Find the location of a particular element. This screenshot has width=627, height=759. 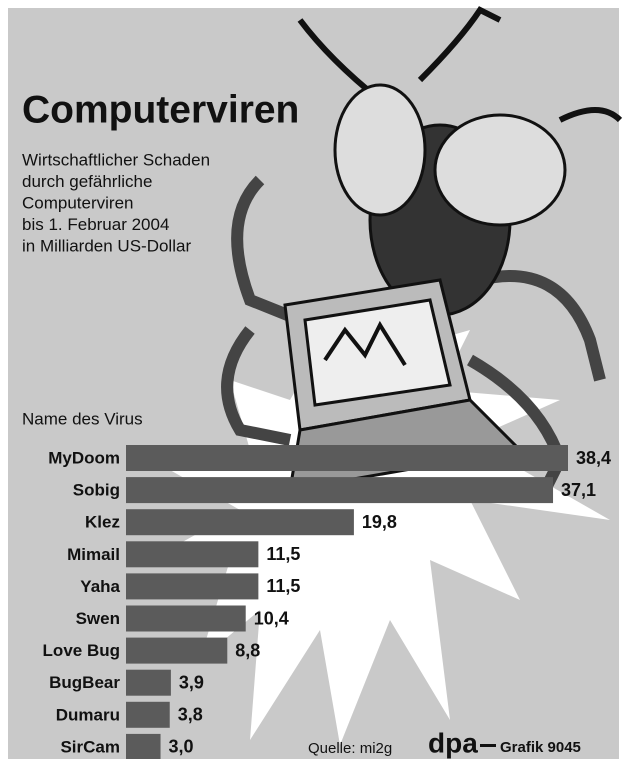

value-label: 3,8 is located at coordinates (190, 715).